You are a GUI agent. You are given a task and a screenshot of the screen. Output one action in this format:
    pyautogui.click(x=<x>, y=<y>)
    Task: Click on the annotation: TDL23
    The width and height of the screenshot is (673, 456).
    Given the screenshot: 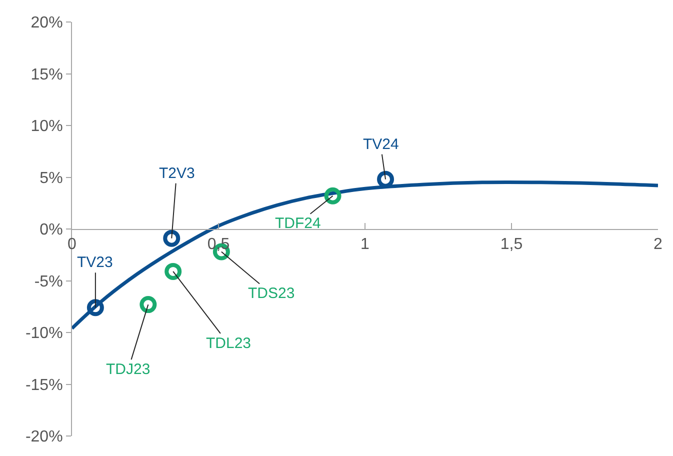 What is the action you would take?
    pyautogui.click(x=229, y=343)
    